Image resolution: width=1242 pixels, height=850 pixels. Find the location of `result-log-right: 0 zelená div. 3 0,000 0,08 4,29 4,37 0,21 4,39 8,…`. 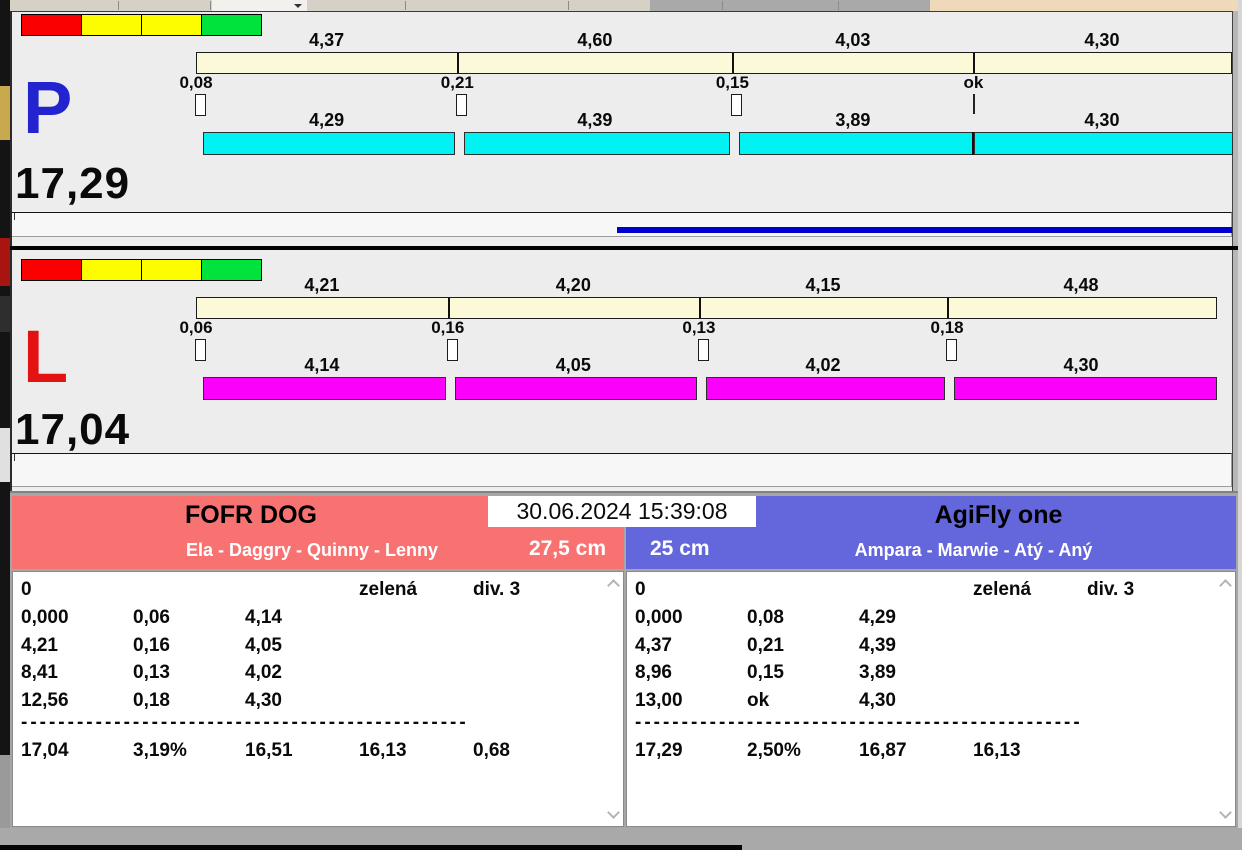

result-log-right: 0 zelená div. 3 0,000 0,08 4,29 4,37 0,21 4,39 8,… is located at coordinates (931, 699).